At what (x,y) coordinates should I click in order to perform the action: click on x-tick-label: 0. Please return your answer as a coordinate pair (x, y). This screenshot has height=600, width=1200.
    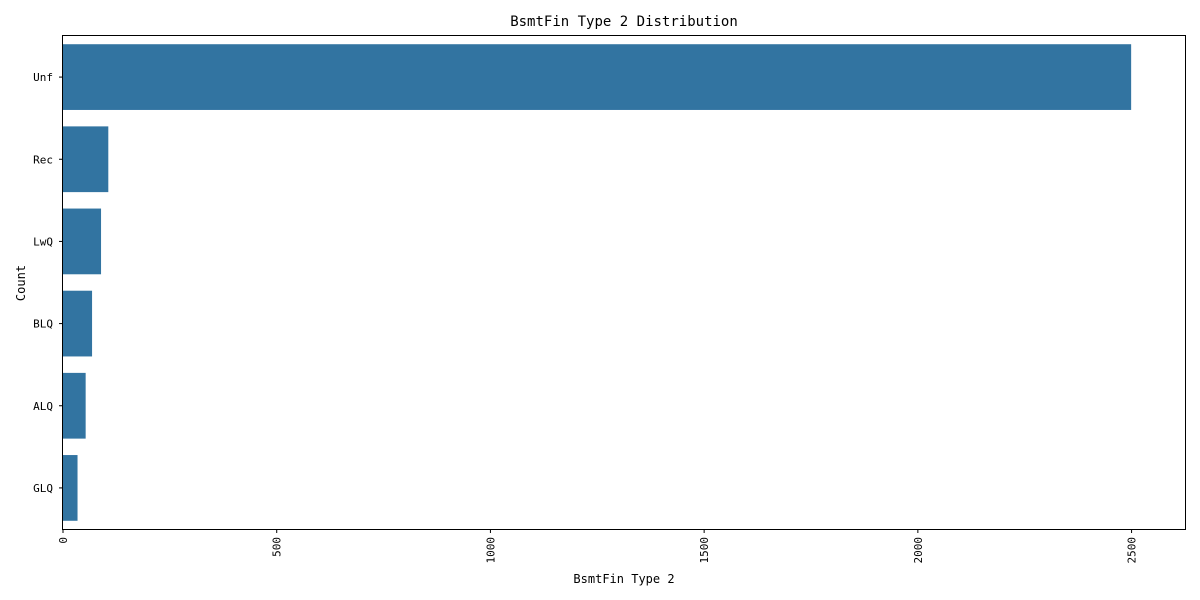
    Looking at the image, I should click on (63, 540).